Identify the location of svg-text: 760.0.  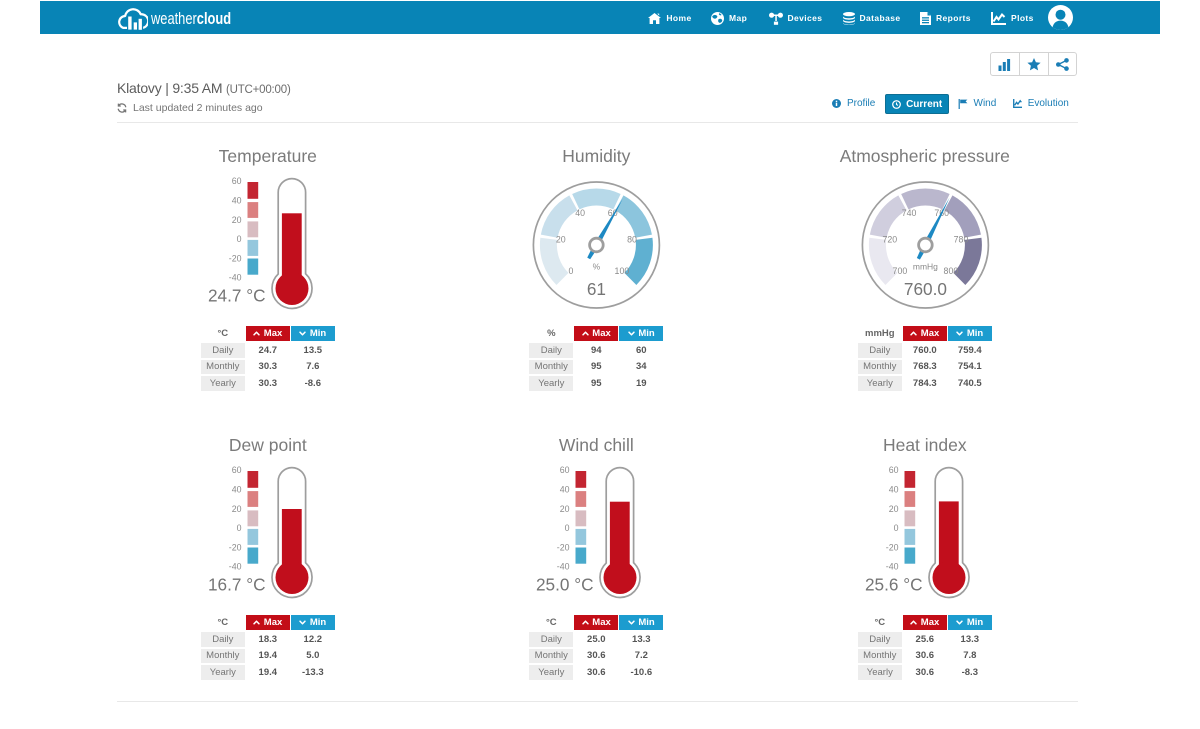
(925, 289).